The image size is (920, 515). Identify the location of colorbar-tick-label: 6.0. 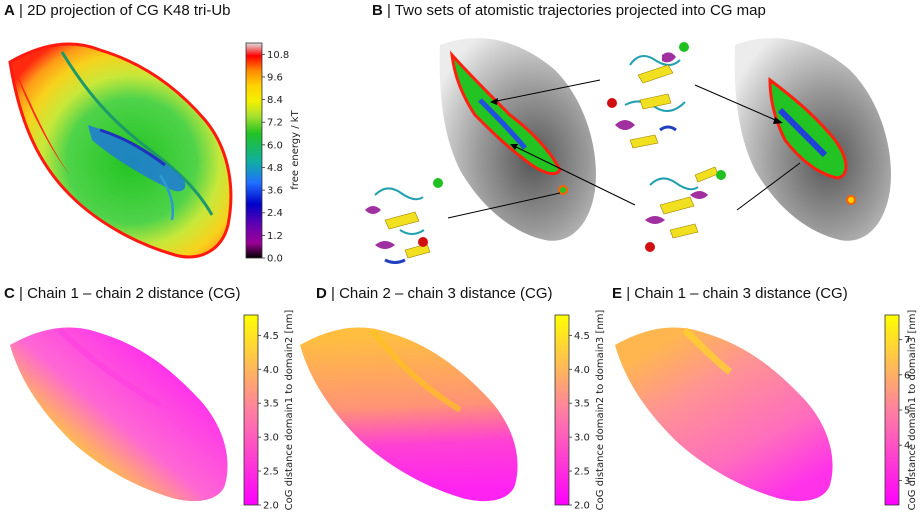
(275, 145).